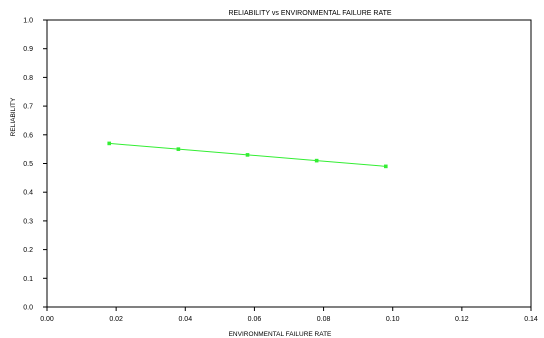 The image size is (544, 338). What do you see at coordinates (255, 319) in the screenshot?
I see `x-tick-label: 0.06` at bounding box center [255, 319].